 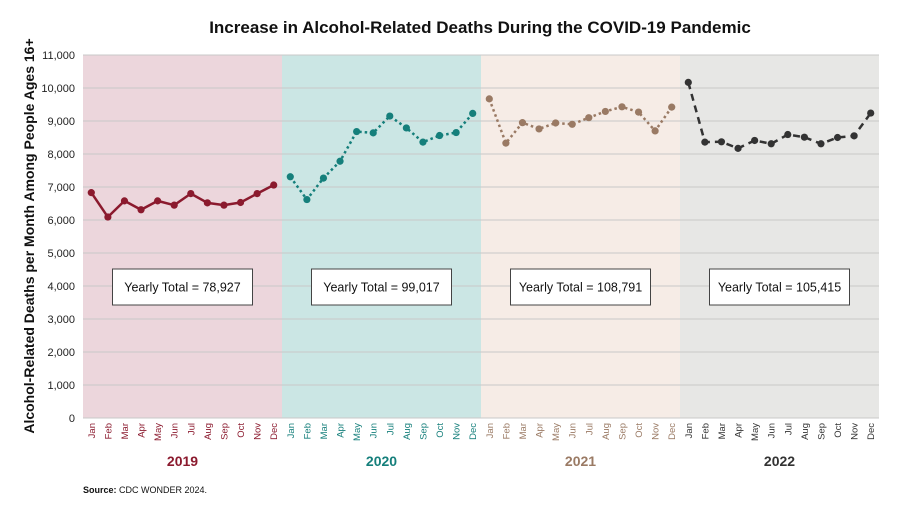 I want to click on source-note: Source: CDC WONDER 2024., so click(x=145, y=490).